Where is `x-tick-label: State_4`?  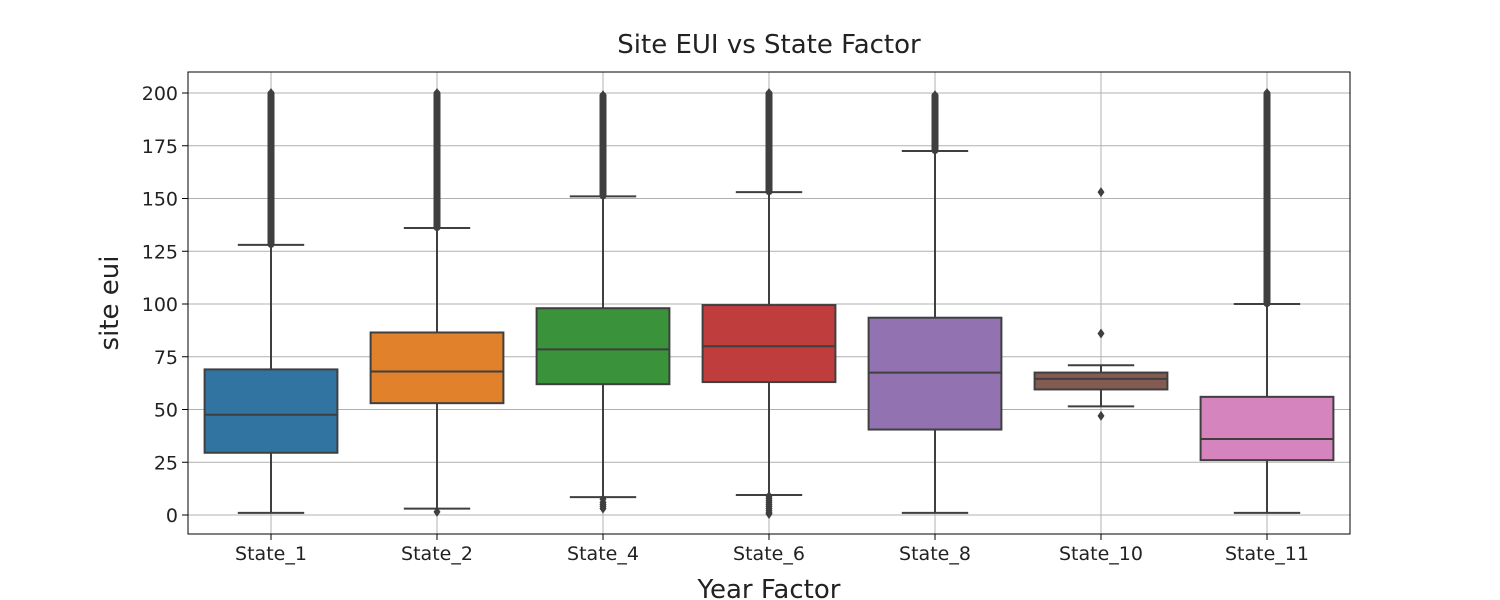
x-tick-label: State_4 is located at coordinates (603, 554).